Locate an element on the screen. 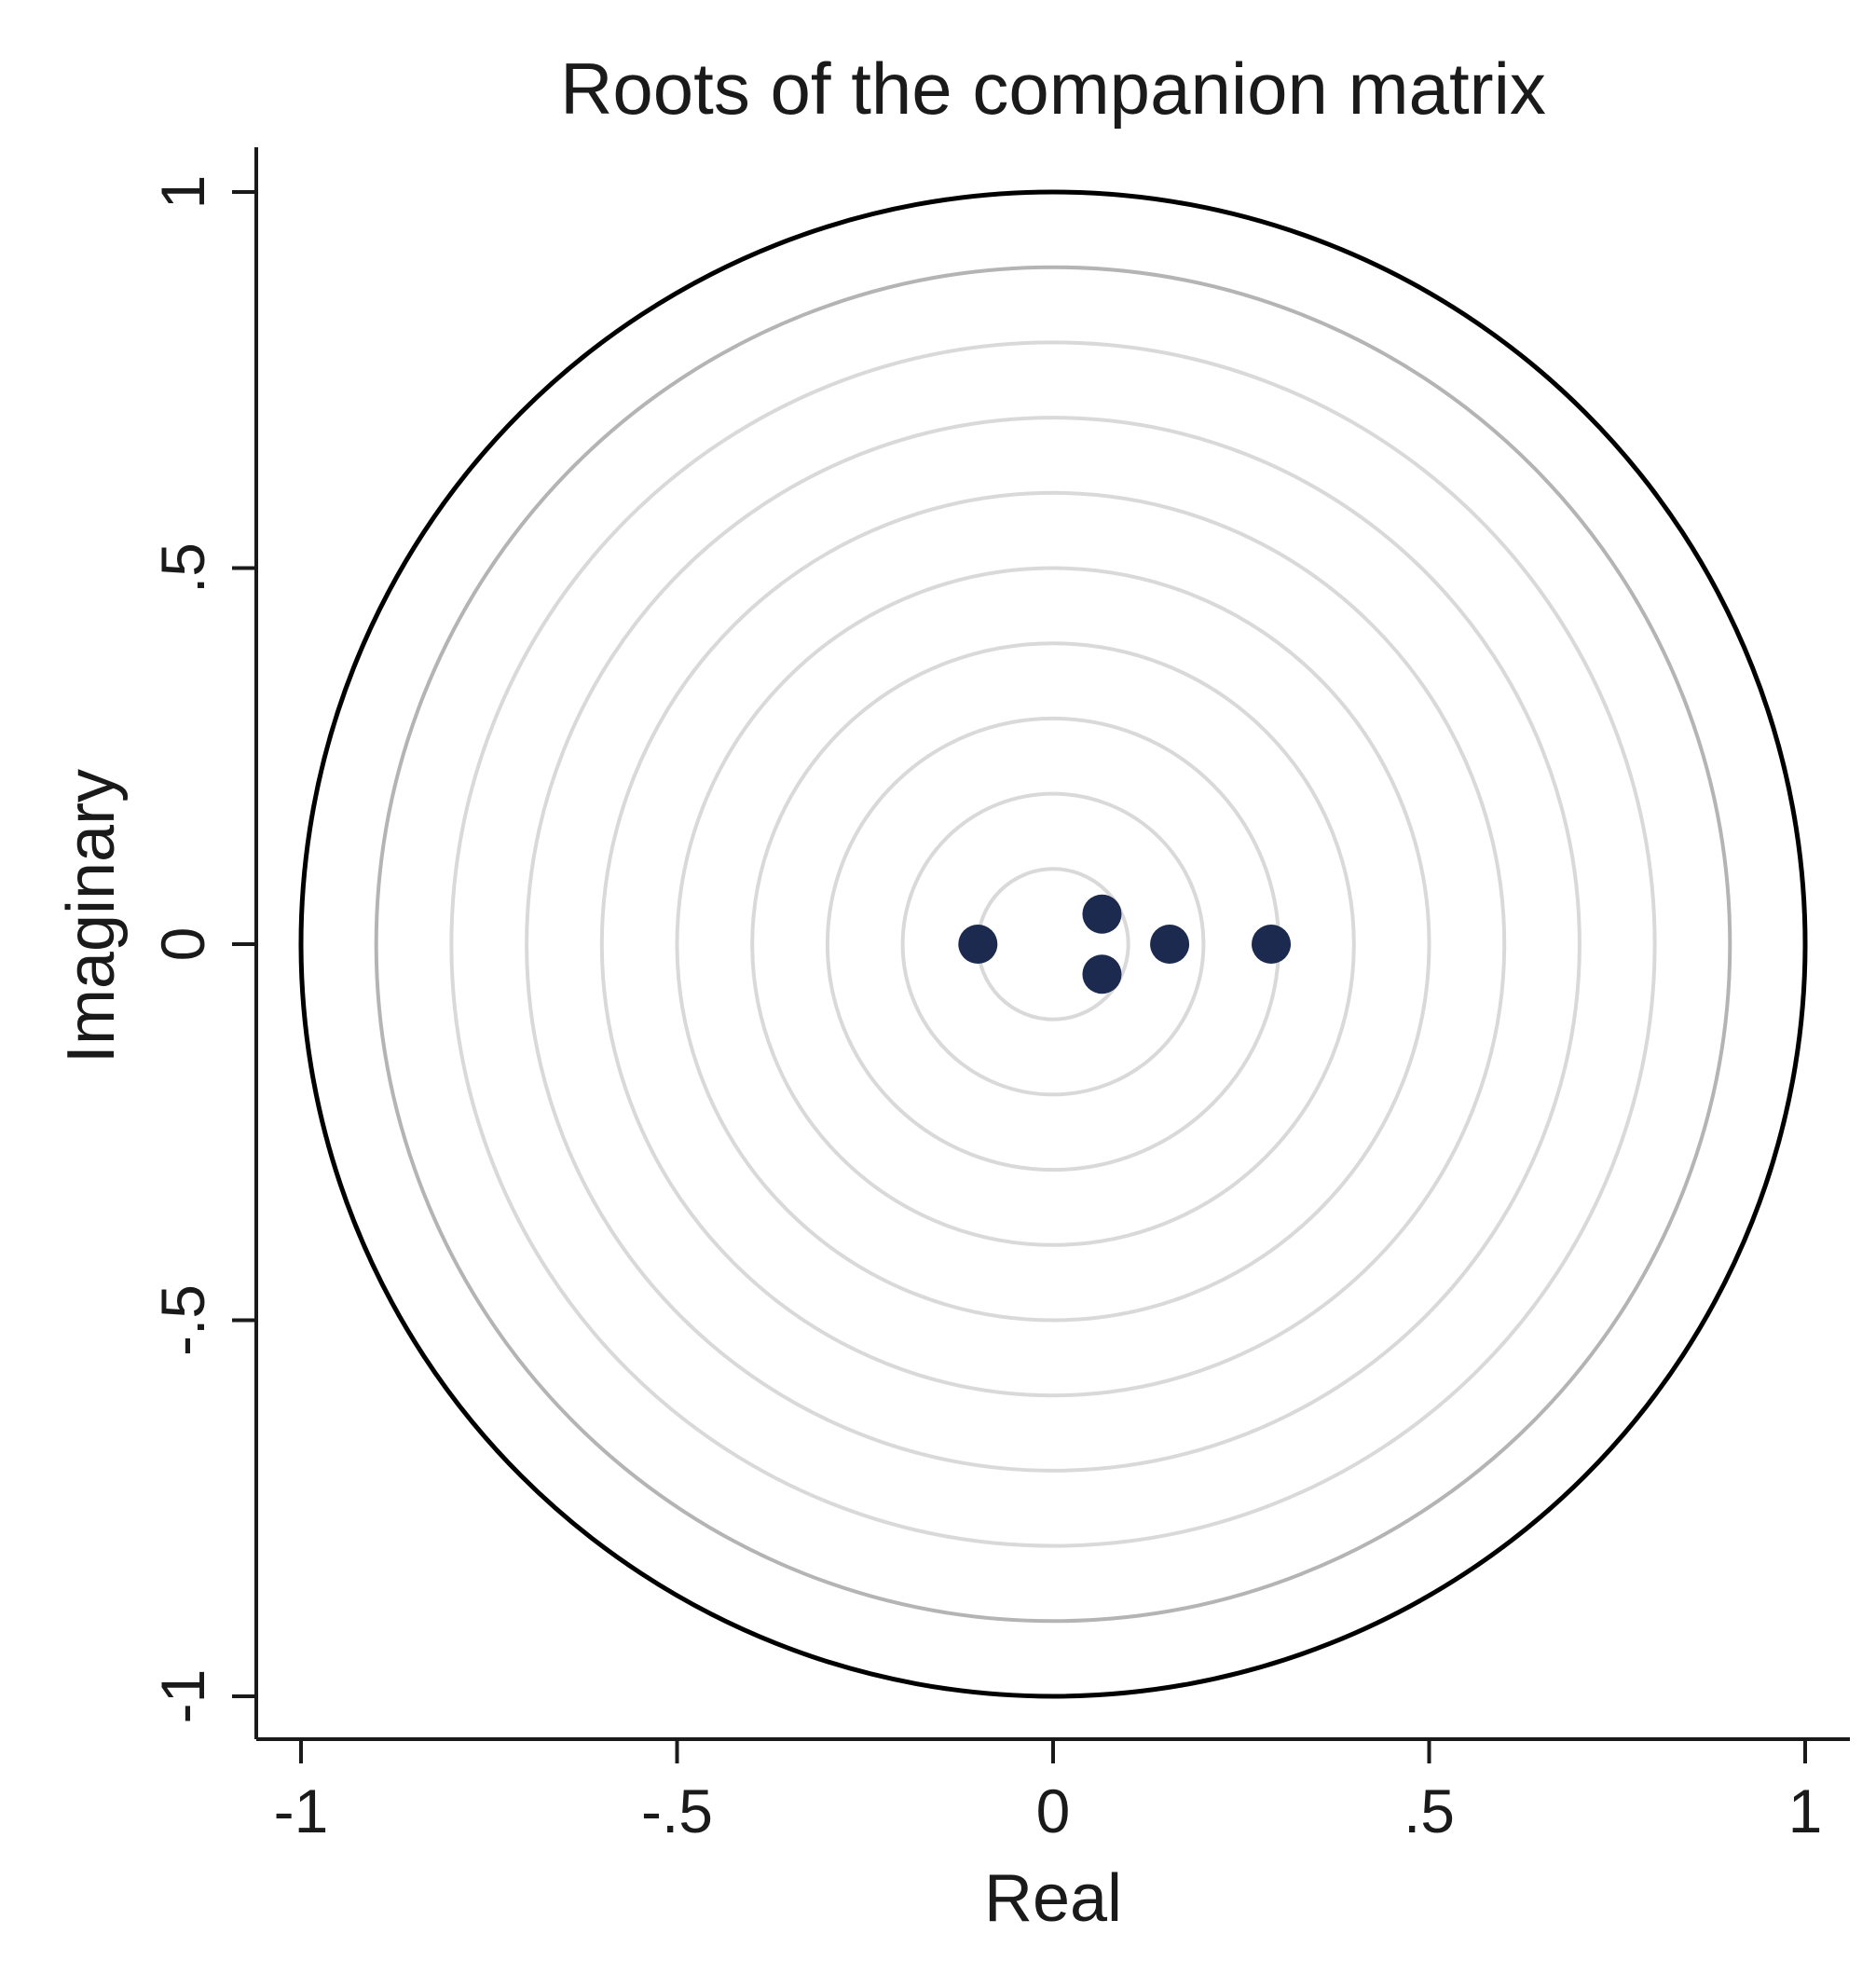 This screenshot has width=1876, height=1961. y-tick-label: -.5 is located at coordinates (182, 1320).